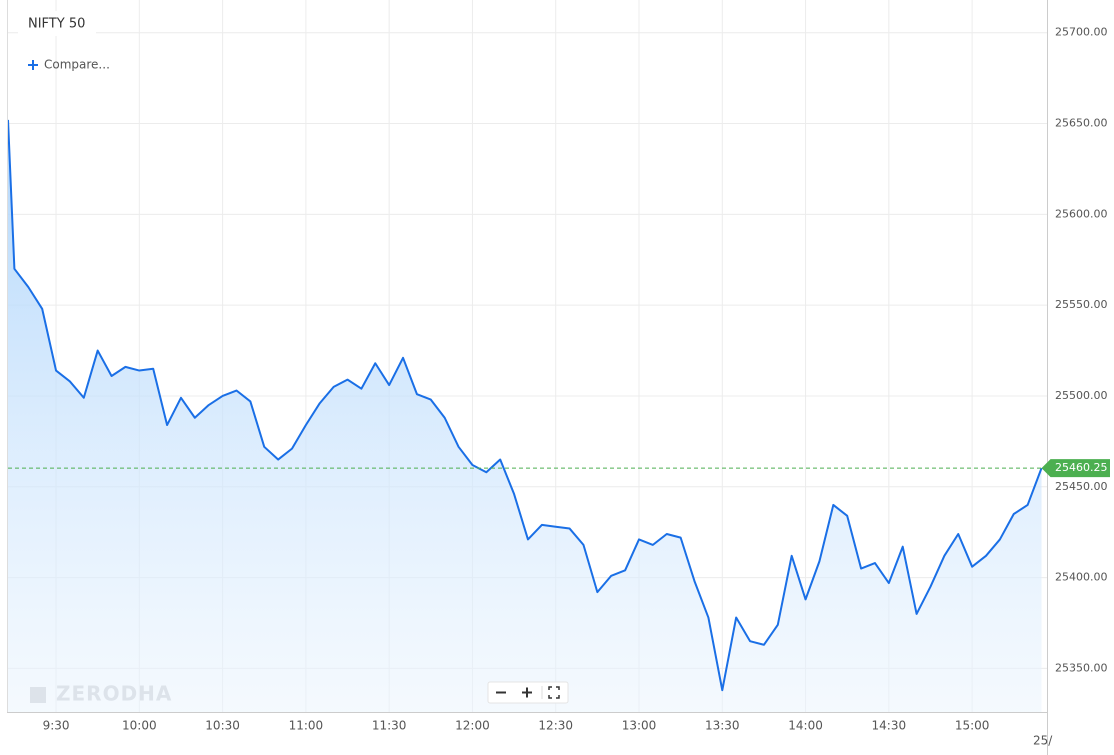 The width and height of the screenshot is (1114, 755). Describe the element at coordinates (1043, 741) in the screenshot. I see `x-end-label: 25/` at that location.